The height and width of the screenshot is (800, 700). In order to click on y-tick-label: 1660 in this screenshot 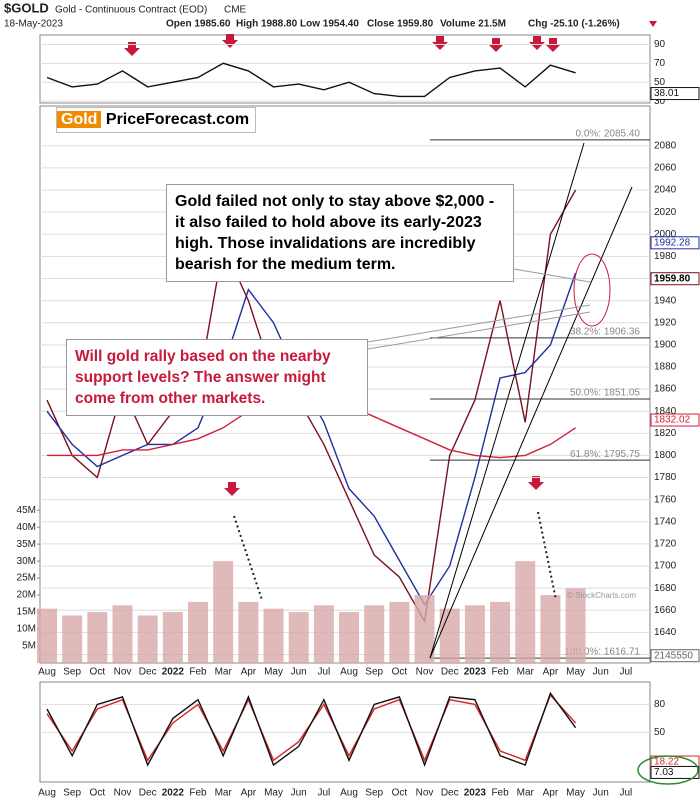, I will do `click(665, 610)`.